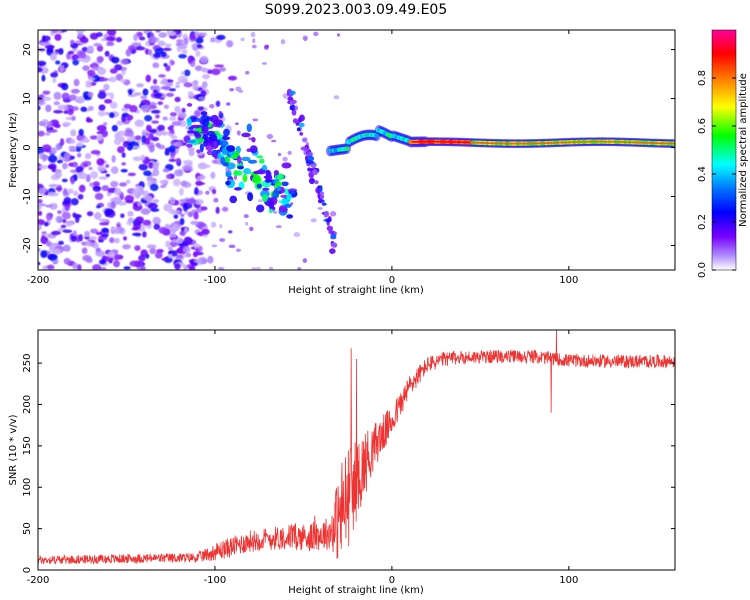 The image size is (750, 600). I want to click on colorbar-label: Normalized spectral amplitude, so click(743, 150).